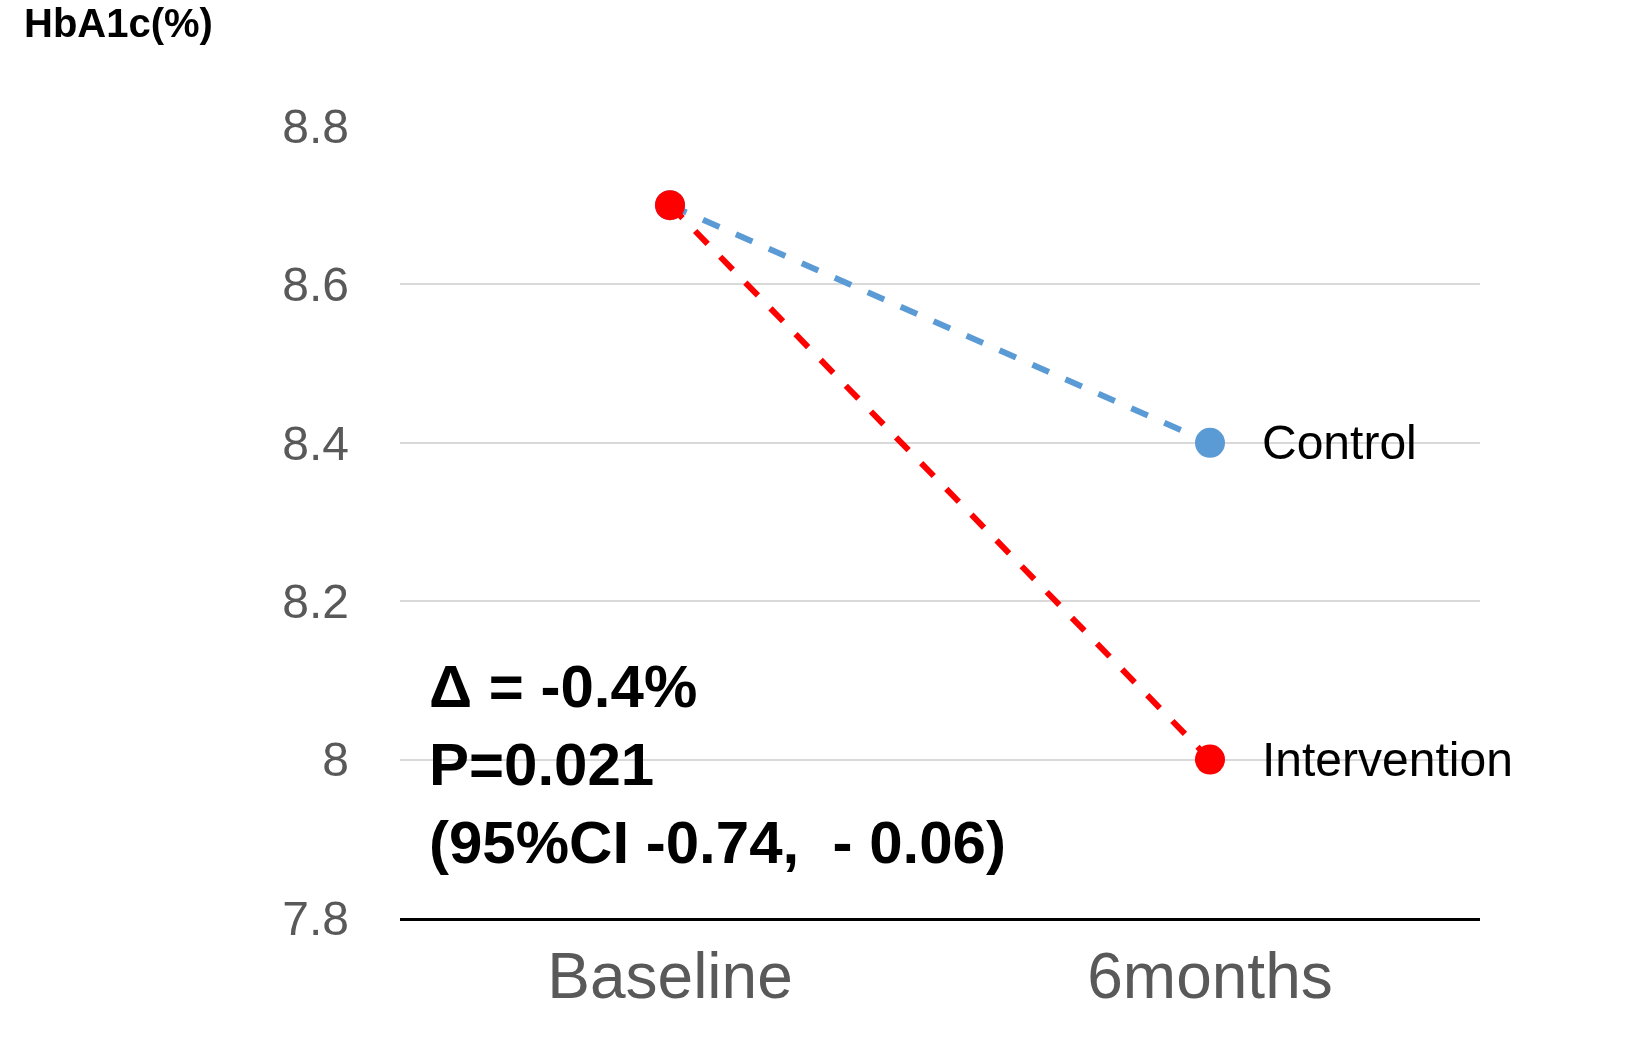  Describe the element at coordinates (542, 764) in the screenshot. I see `annotation: P=0.021` at that location.